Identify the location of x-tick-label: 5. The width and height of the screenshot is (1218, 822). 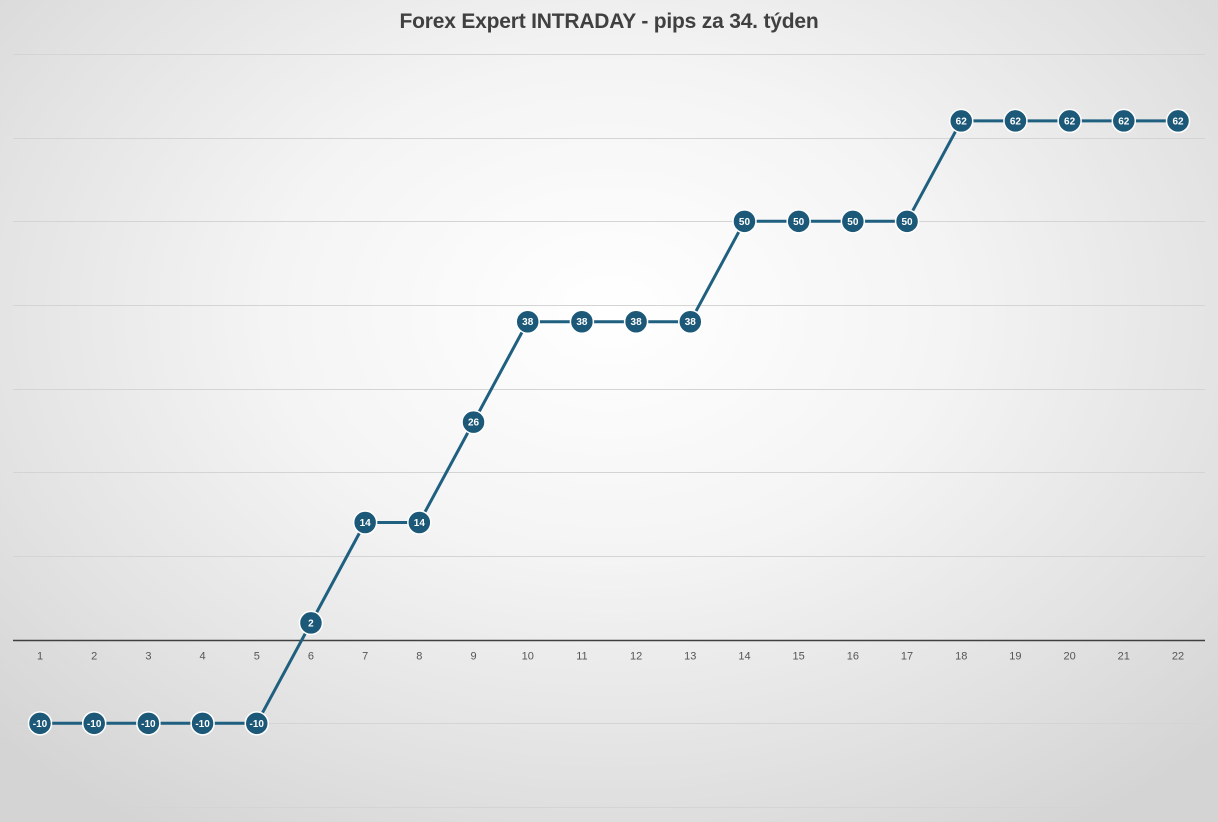
(257, 657).